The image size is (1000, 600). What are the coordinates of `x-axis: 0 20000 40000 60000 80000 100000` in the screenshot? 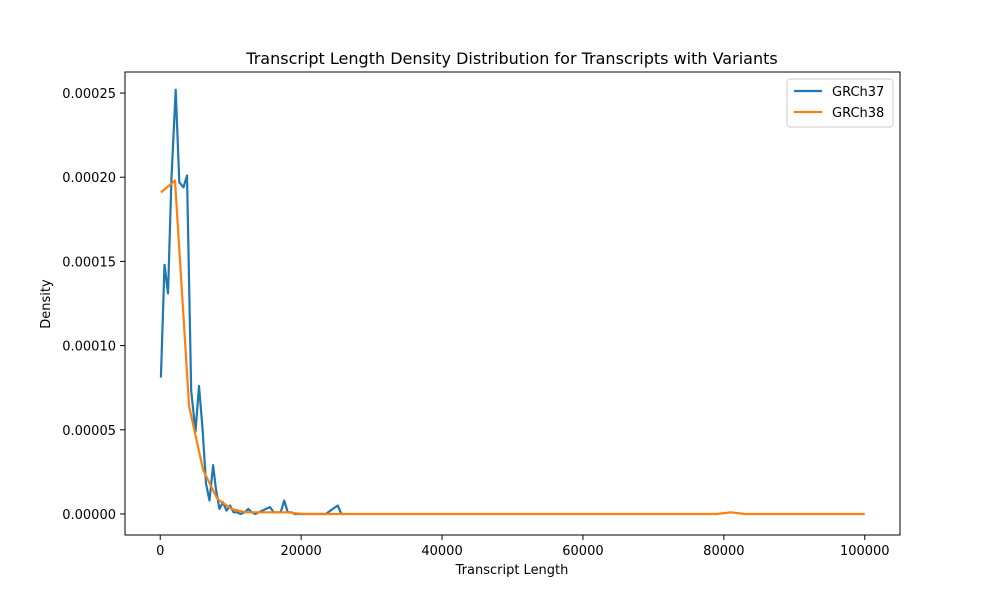 It's located at (523, 547).